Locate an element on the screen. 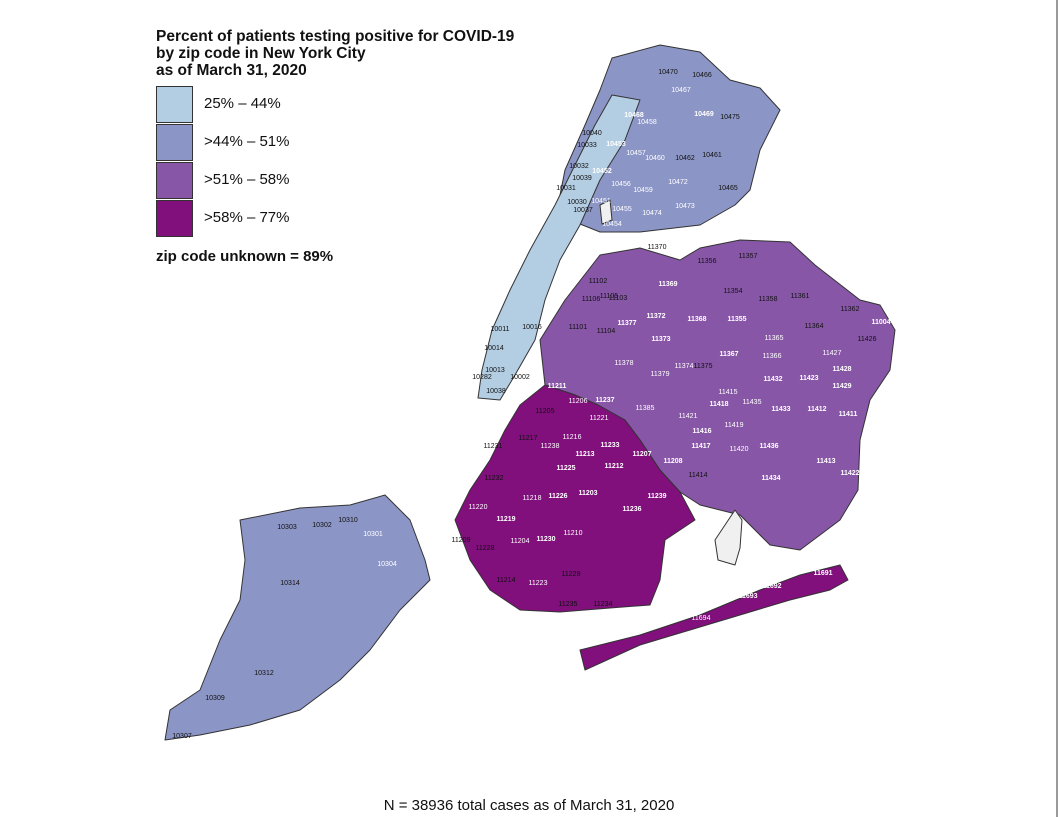 The width and height of the screenshot is (1058, 817). legend-label-1: 25% – 44% is located at coordinates (242, 103).